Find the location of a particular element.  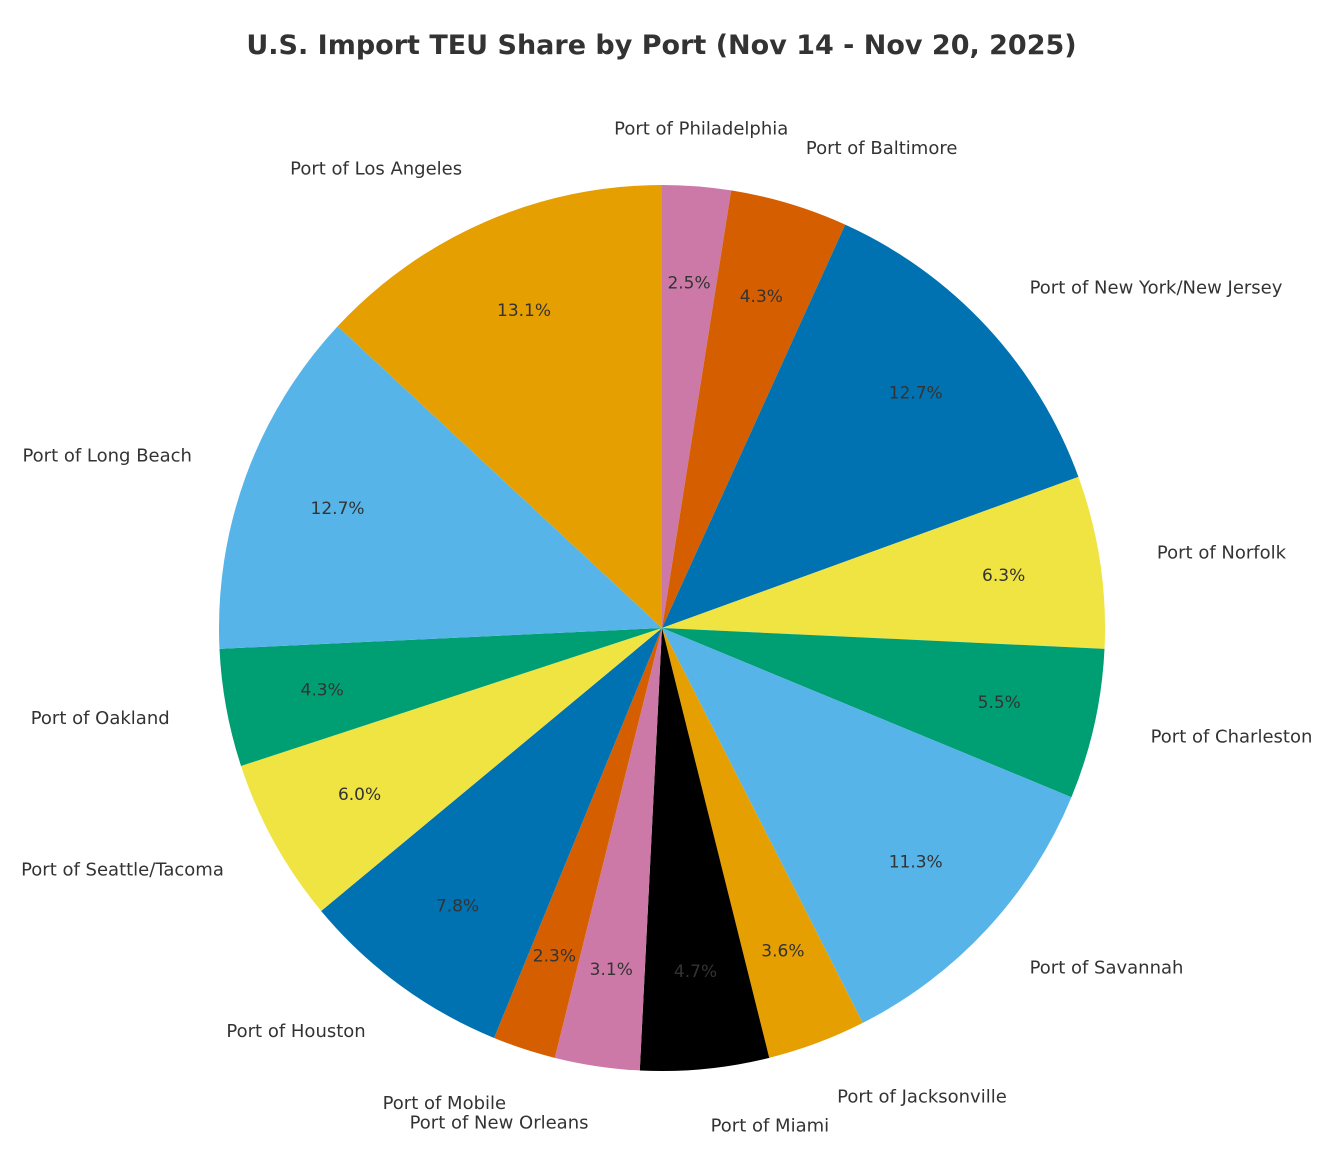

label-port-of-philadelphia: Port of Philadelphia is located at coordinates (701, 128).